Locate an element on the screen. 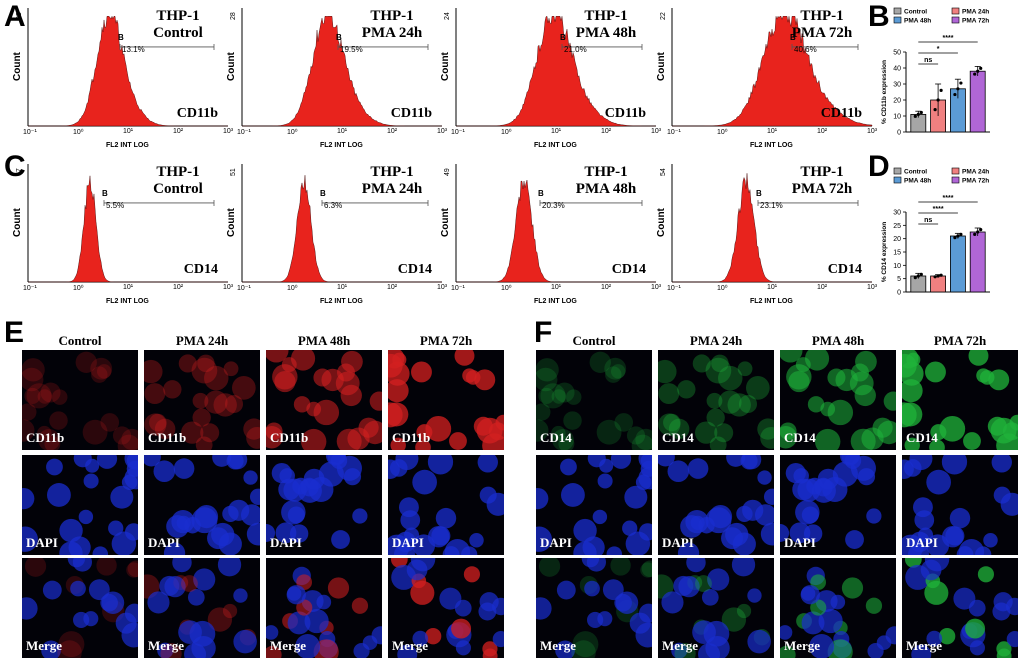  micrograph-tile: CD14 is located at coordinates (960, 400).